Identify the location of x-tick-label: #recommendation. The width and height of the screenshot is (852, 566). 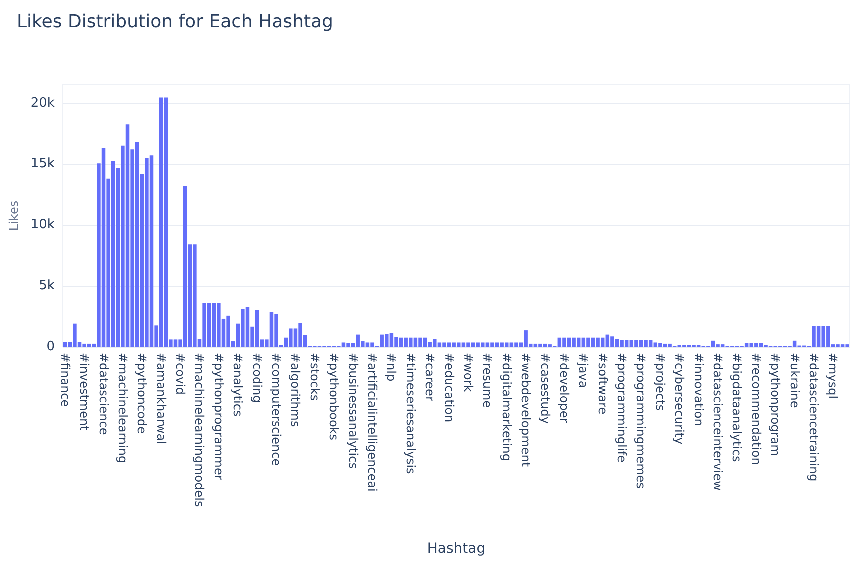
(756, 409).